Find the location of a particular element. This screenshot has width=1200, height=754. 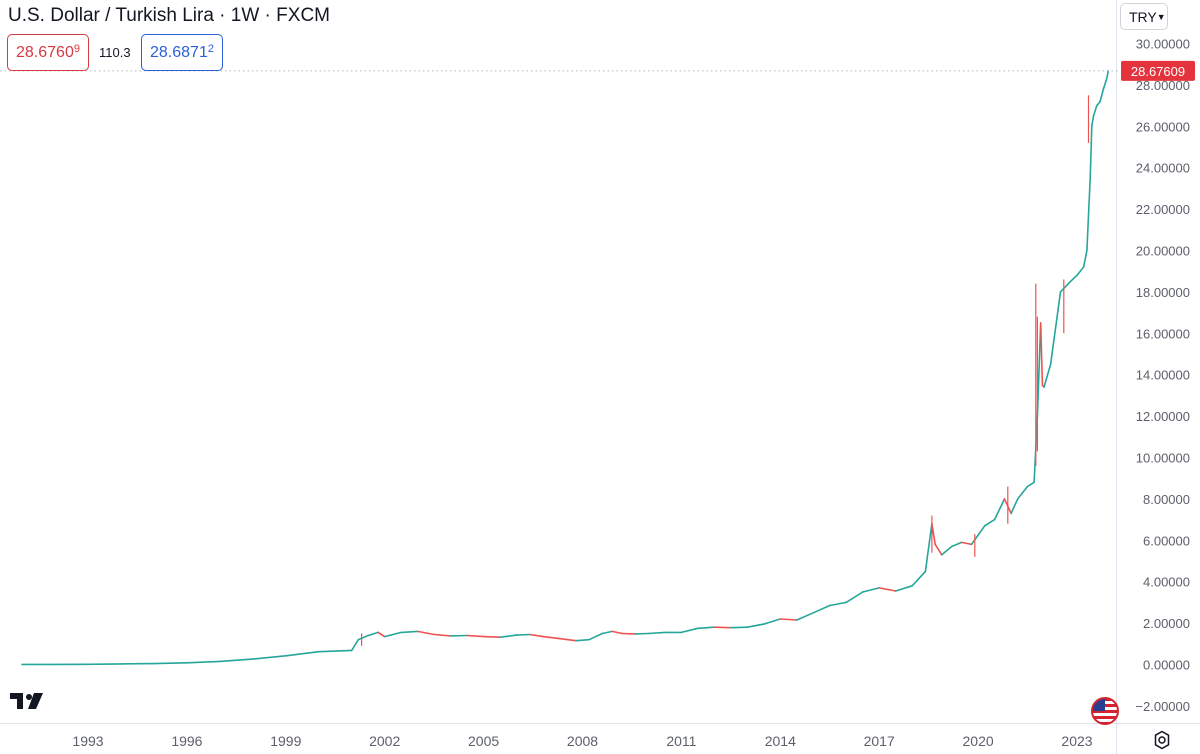

chevron-down-icon: ▼ is located at coordinates (1161, 16).